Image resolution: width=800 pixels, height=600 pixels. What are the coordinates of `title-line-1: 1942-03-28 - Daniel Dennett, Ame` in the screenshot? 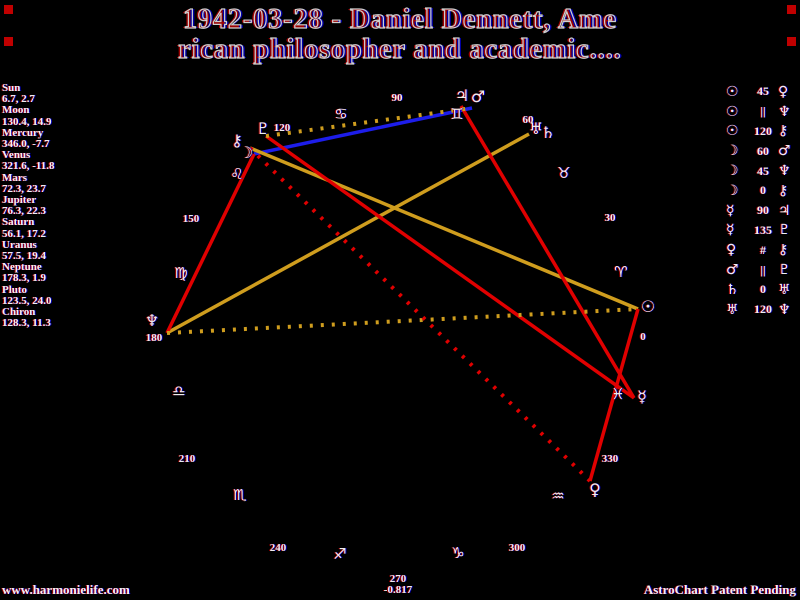 It's located at (400, 19).